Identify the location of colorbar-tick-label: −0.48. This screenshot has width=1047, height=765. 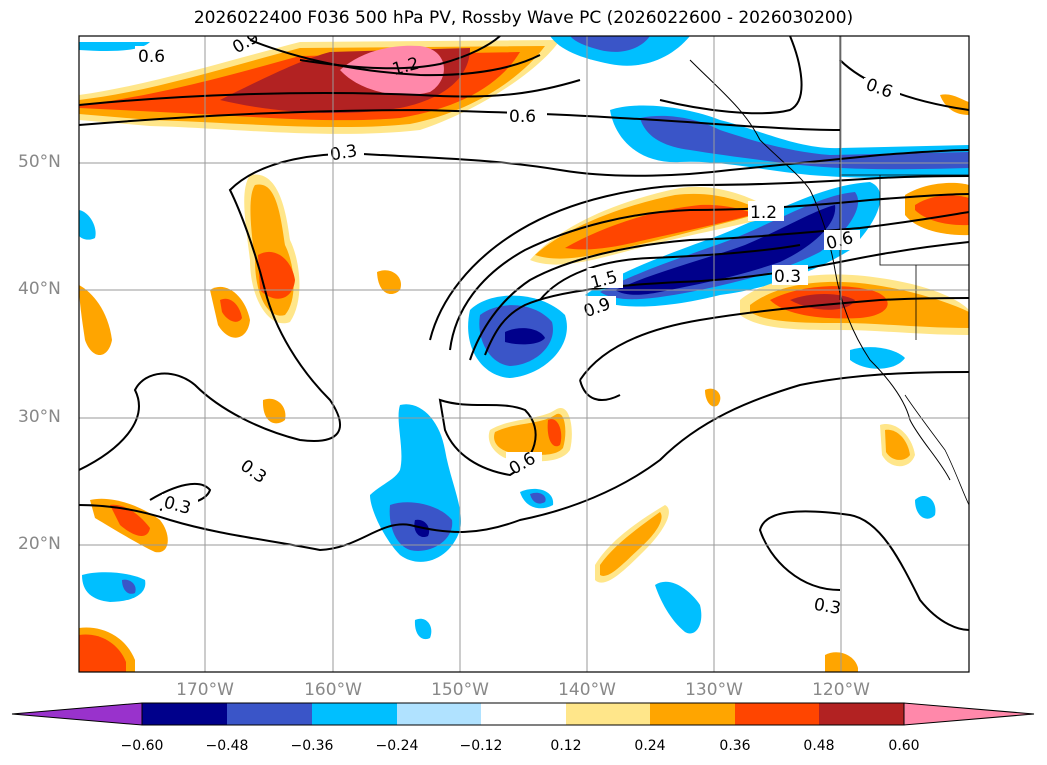
(227, 746).